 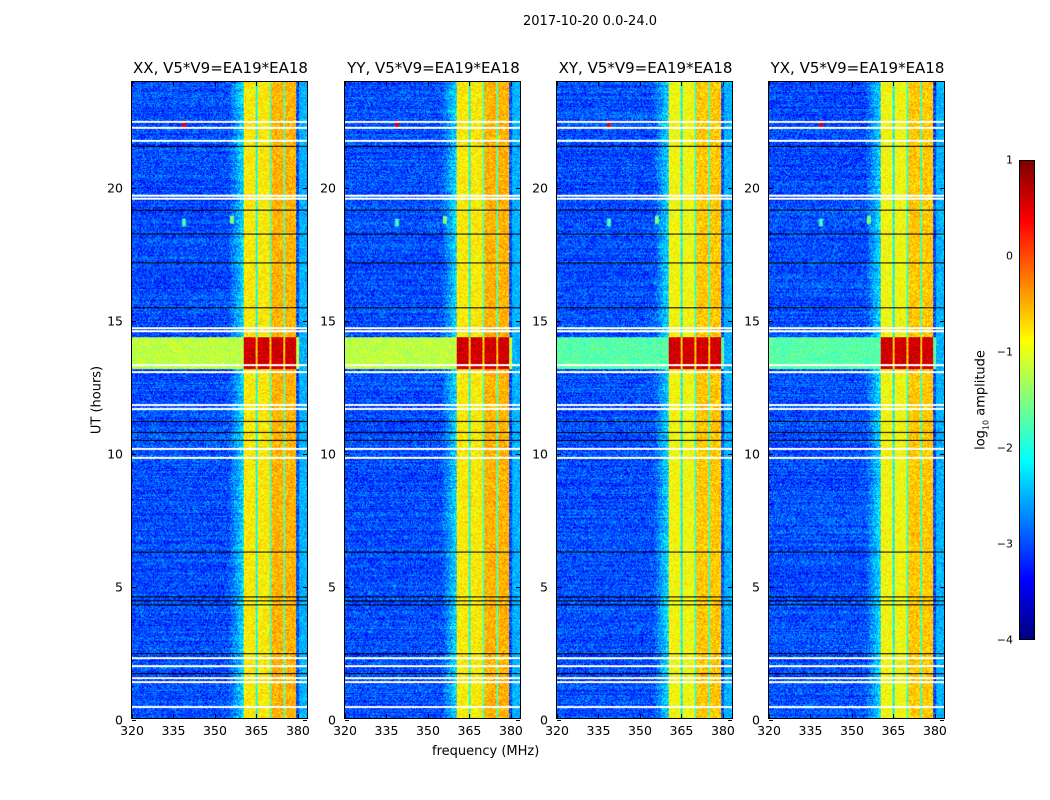 I want to click on colorbar-gradient, so click(x=1027, y=400).